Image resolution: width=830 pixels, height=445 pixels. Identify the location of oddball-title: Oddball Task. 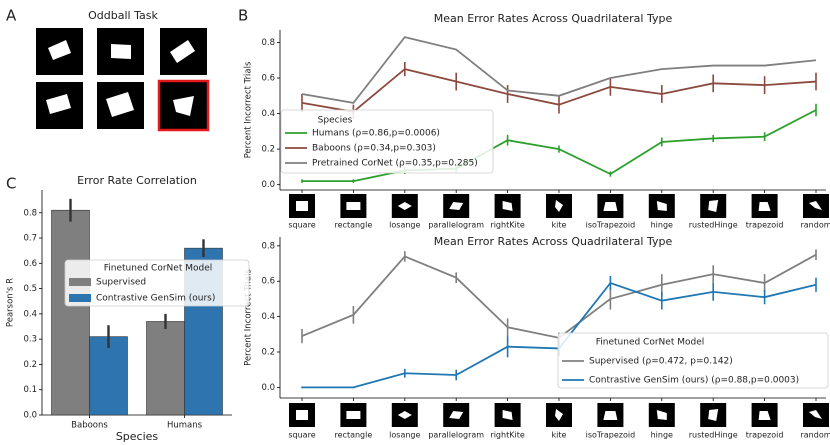
(123, 15).